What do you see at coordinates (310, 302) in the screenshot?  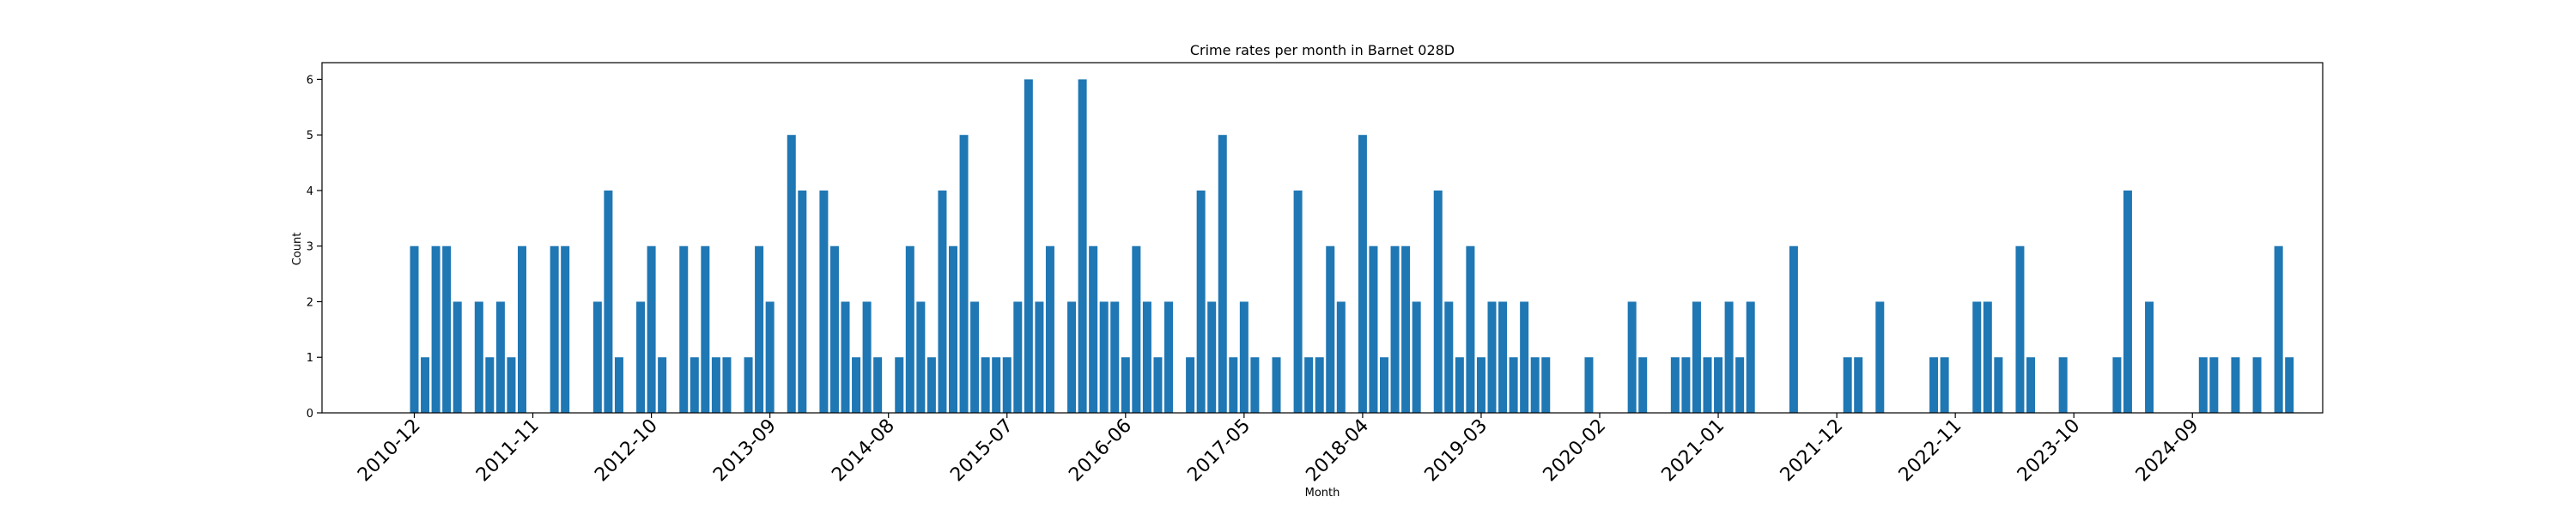 I see `y-tick-label: 2` at bounding box center [310, 302].